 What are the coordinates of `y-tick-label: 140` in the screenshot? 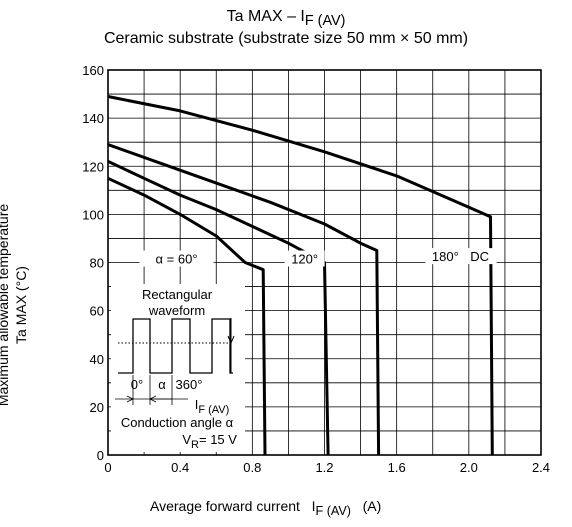 It's located at (93, 118).